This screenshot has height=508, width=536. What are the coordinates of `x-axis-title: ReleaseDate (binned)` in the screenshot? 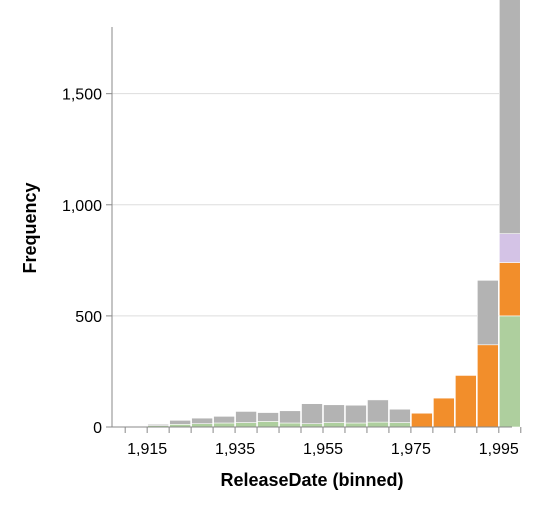 It's located at (311, 480).